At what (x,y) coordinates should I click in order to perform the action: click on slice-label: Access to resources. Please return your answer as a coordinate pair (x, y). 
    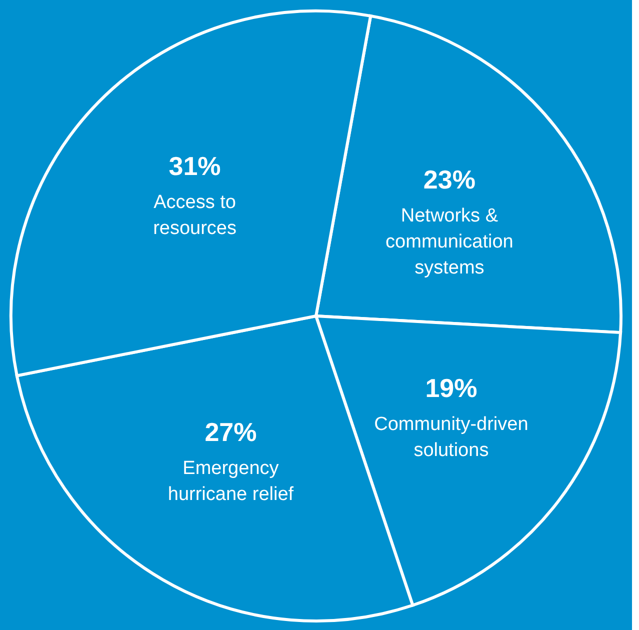
    Looking at the image, I should click on (194, 215).